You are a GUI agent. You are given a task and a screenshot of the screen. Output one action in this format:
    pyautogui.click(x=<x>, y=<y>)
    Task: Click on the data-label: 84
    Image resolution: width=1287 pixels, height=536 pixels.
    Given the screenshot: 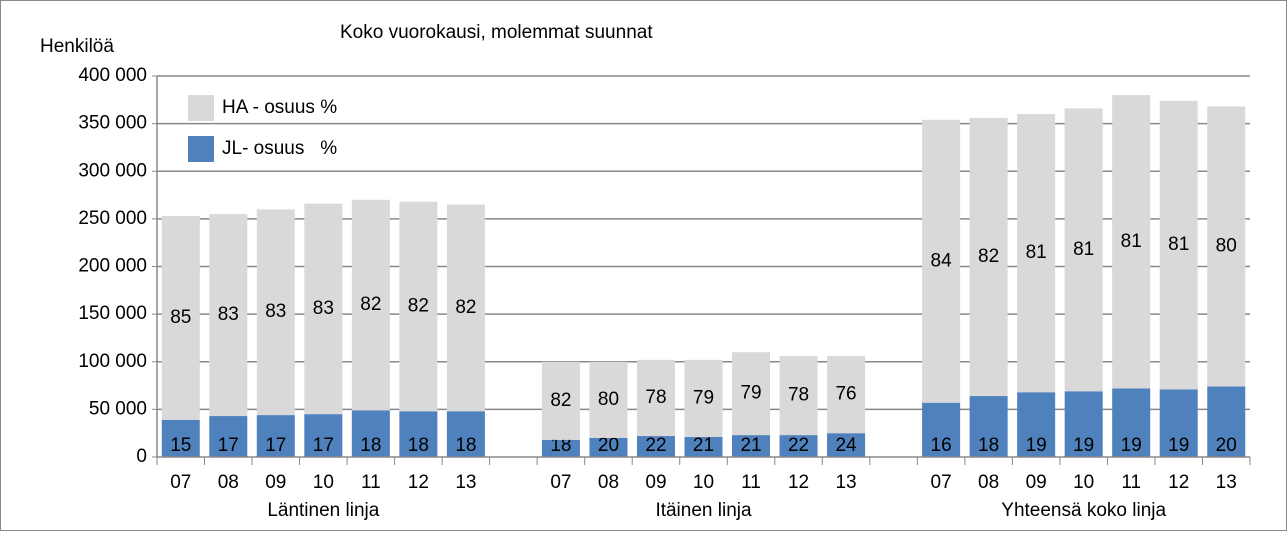 What is the action you would take?
    pyautogui.click(x=942, y=260)
    